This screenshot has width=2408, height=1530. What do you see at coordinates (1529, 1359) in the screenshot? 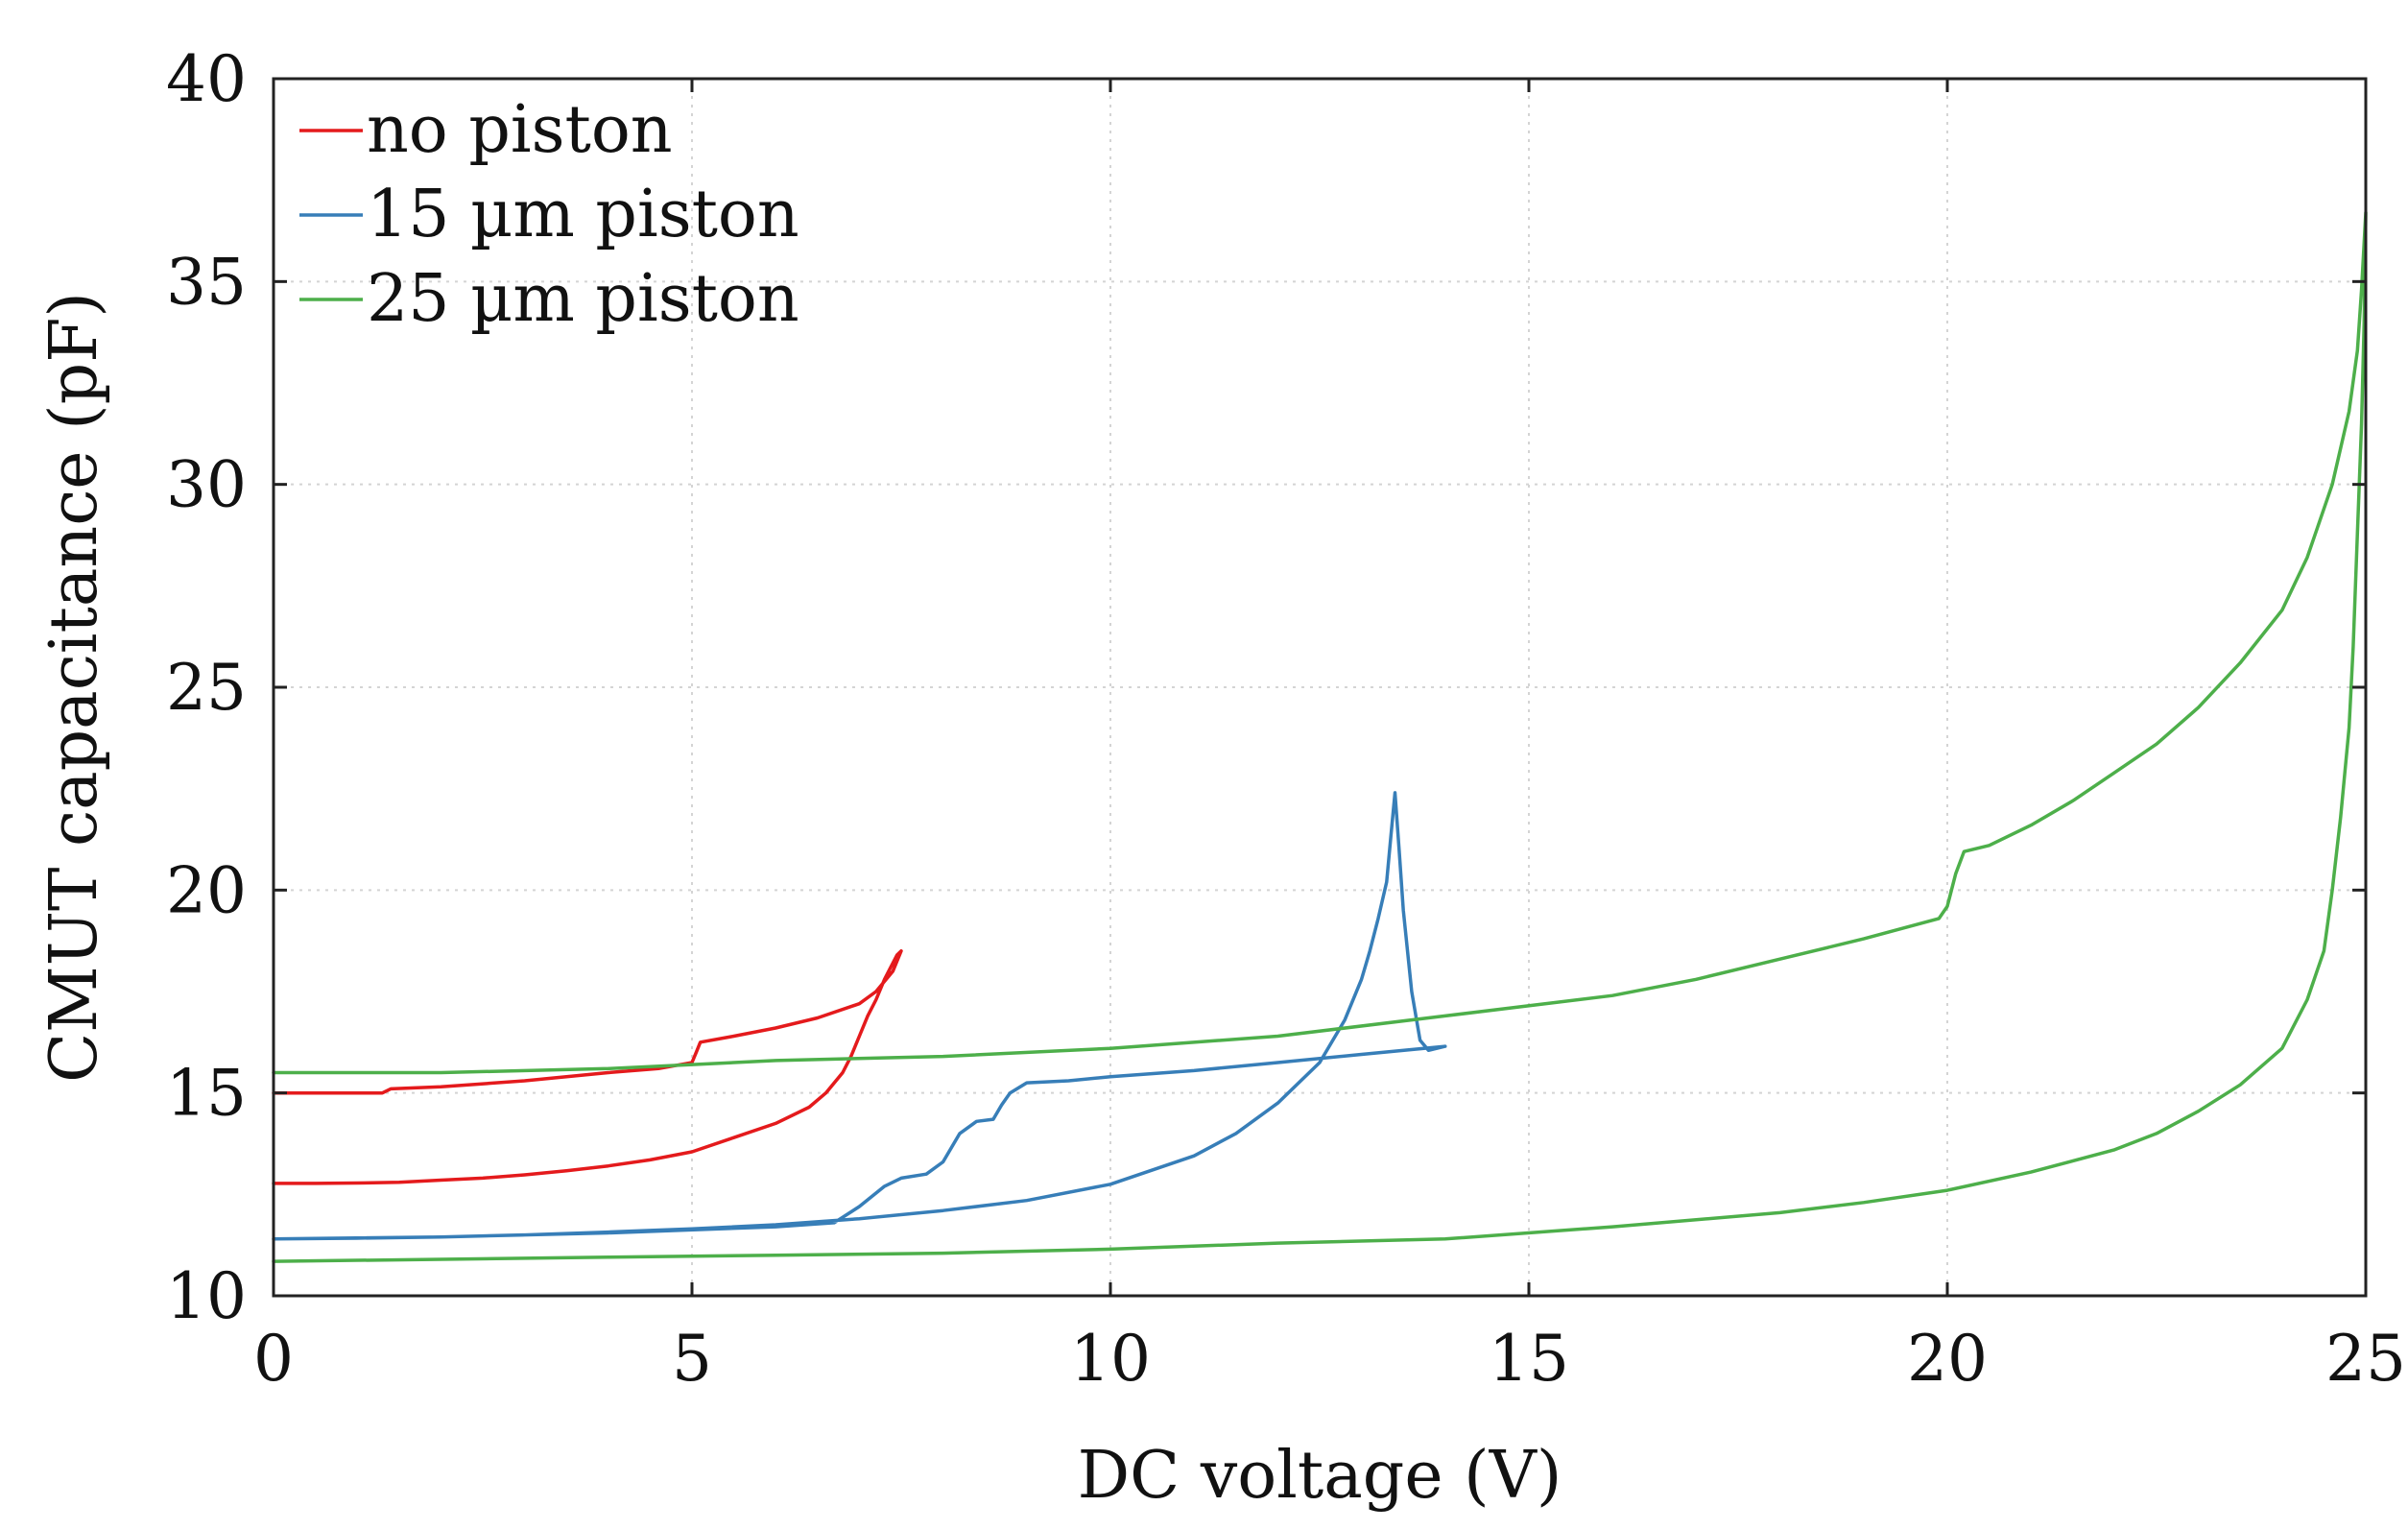
I see `x-tick-label: 15` at bounding box center [1529, 1359].